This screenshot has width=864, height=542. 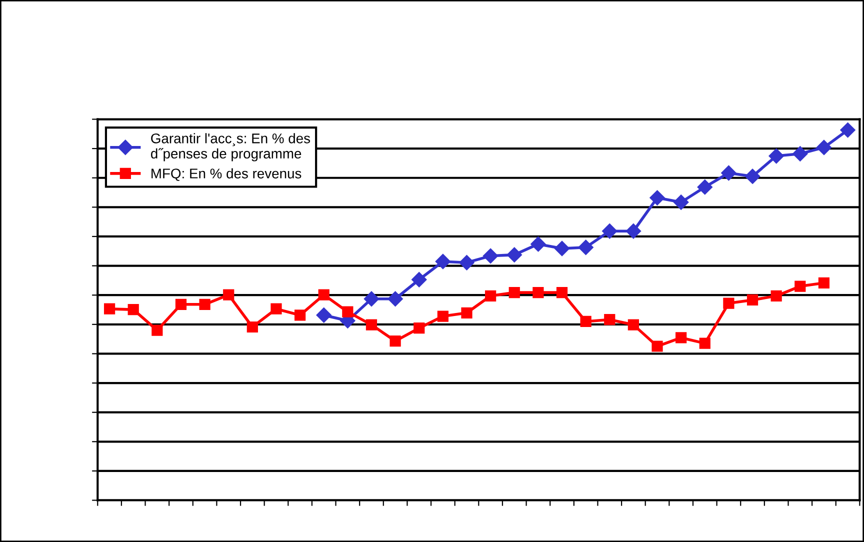 I want to click on legend-label: Garantir l'acc¸s: En % des d˝penses de programme, so click(x=230, y=147).